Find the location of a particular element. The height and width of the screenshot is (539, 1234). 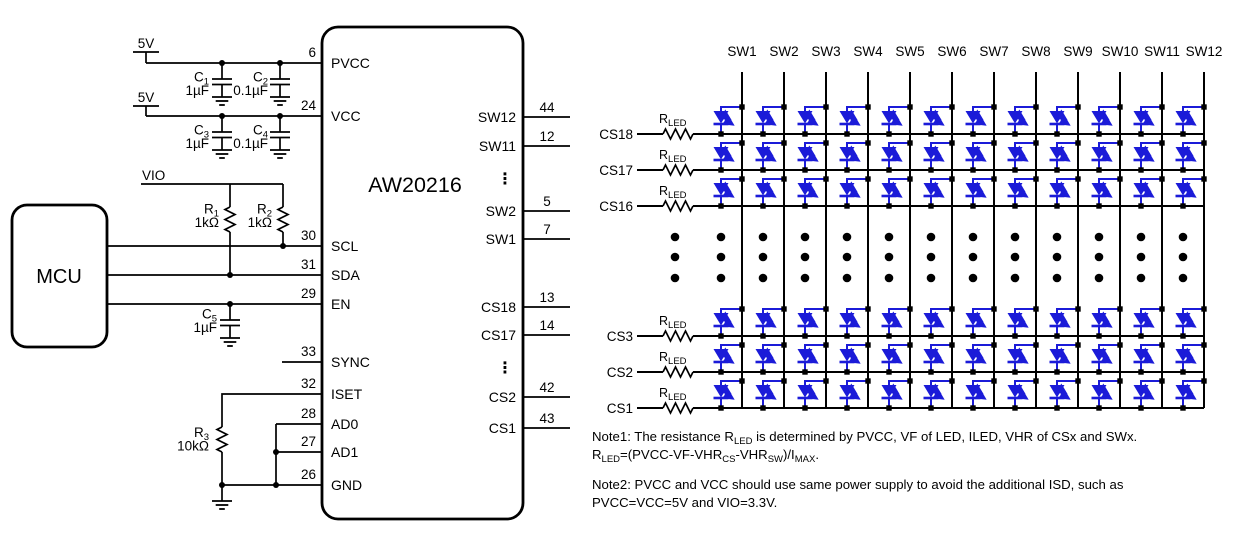

cs-row-label: CS3 is located at coordinates (620, 336).